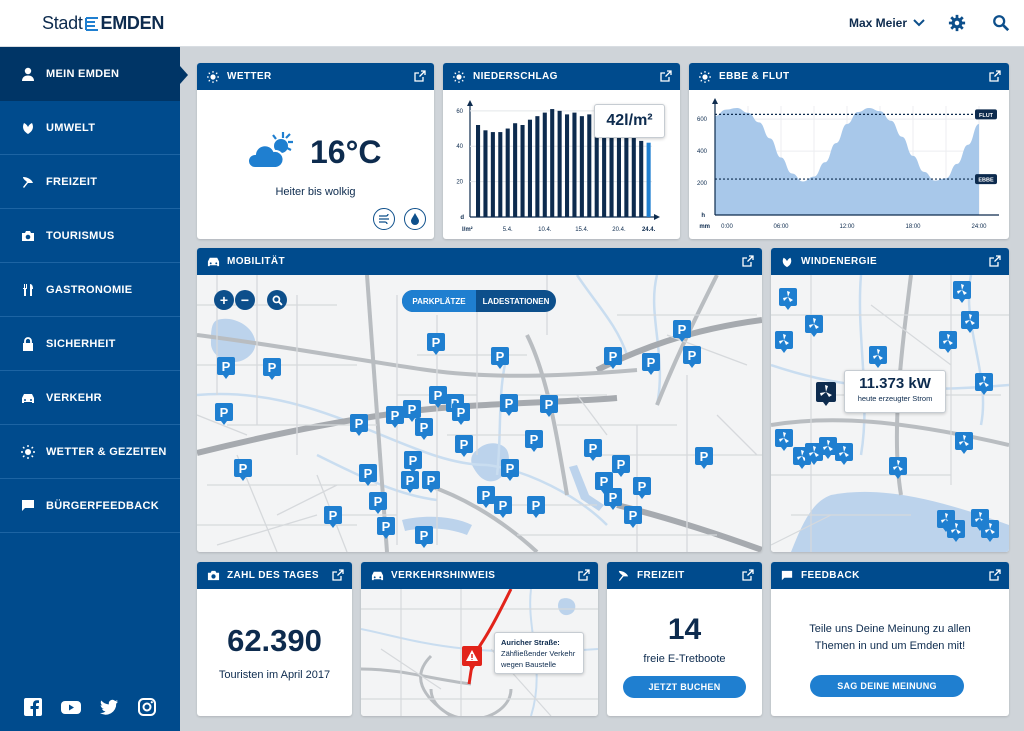  Describe the element at coordinates (33, 707) in the screenshot. I see `facebook-icon` at that location.